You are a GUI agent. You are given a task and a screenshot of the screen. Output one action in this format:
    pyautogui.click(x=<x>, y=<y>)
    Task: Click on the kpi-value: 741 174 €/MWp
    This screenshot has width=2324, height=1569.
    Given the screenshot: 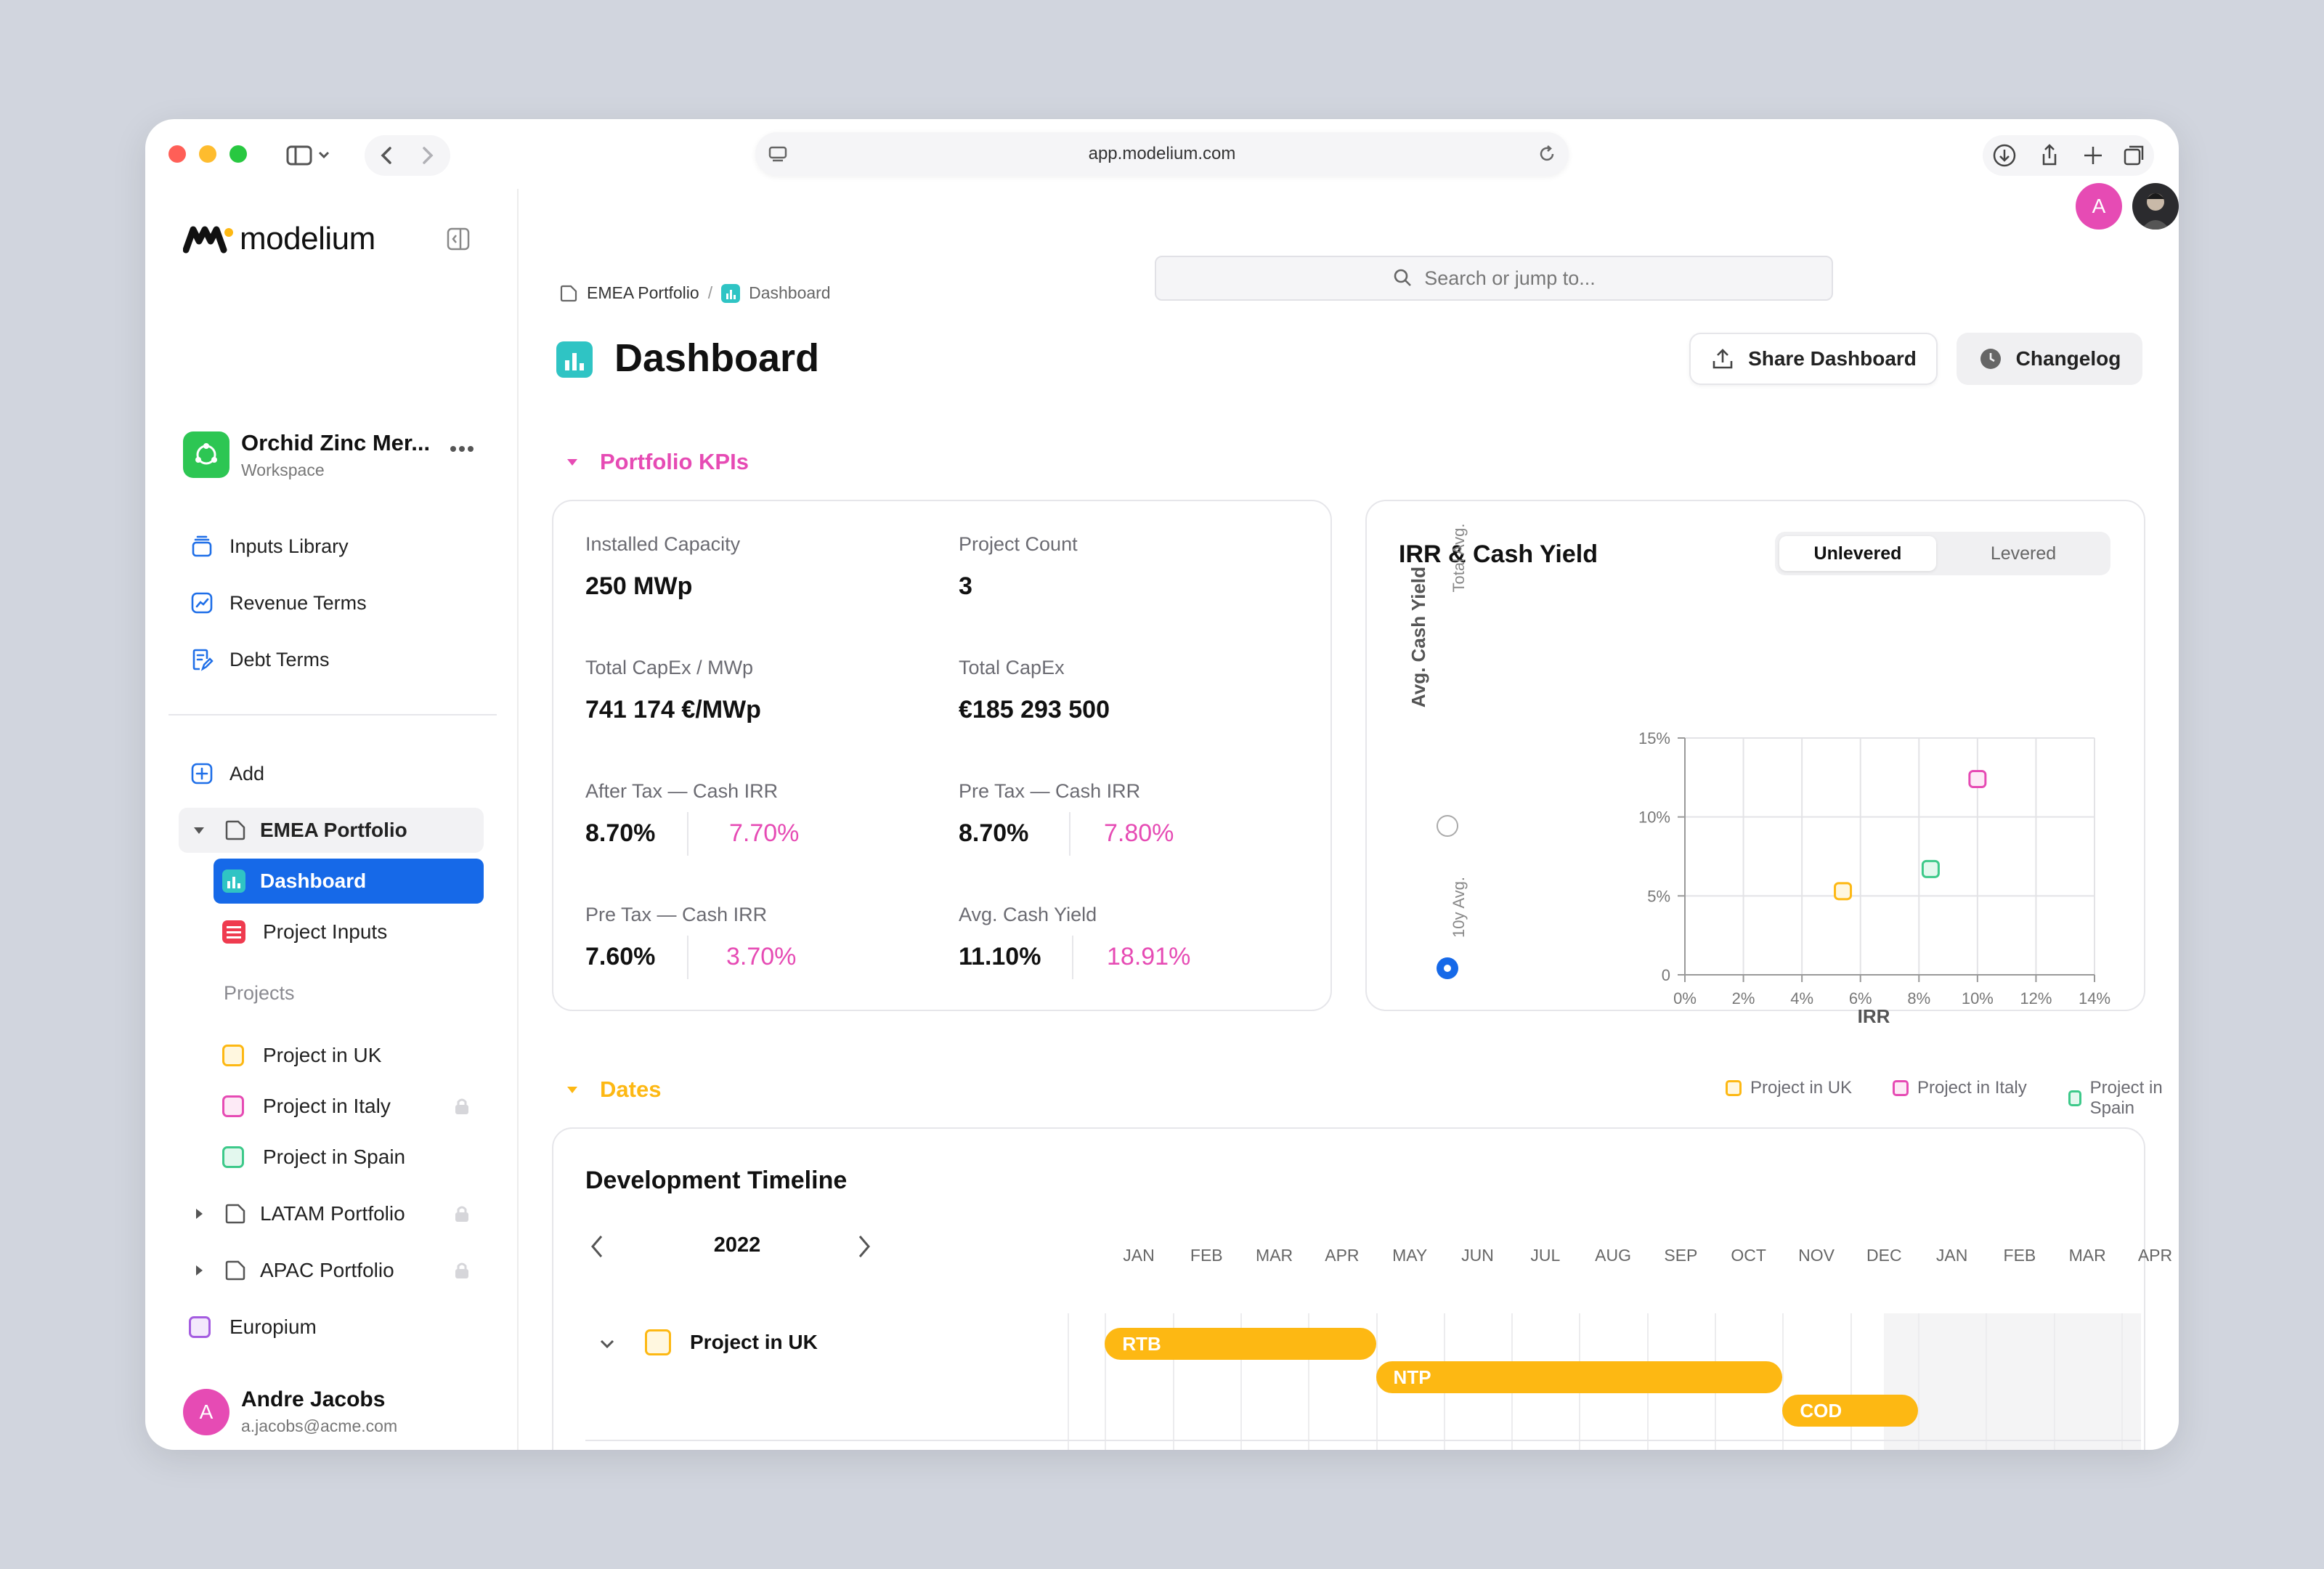 What is the action you would take?
    pyautogui.click(x=673, y=709)
    